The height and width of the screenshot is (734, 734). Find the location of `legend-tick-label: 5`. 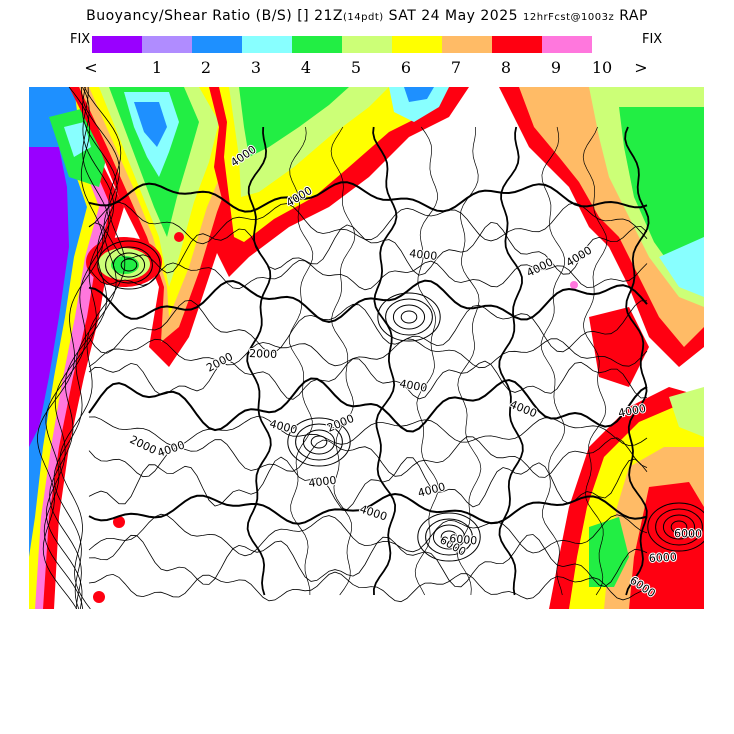

legend-tick-label: 5 is located at coordinates (356, 67).